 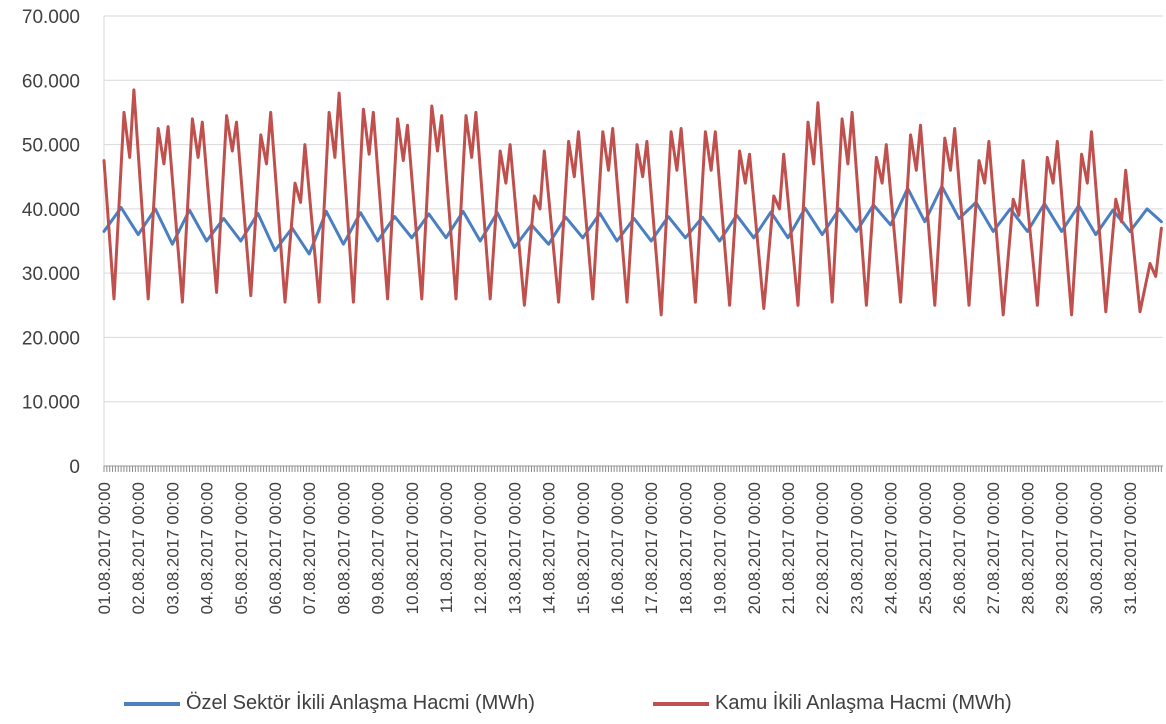 What do you see at coordinates (754, 548) in the screenshot?
I see `x-tick-label-19: 20.08.2017 00:00` at bounding box center [754, 548].